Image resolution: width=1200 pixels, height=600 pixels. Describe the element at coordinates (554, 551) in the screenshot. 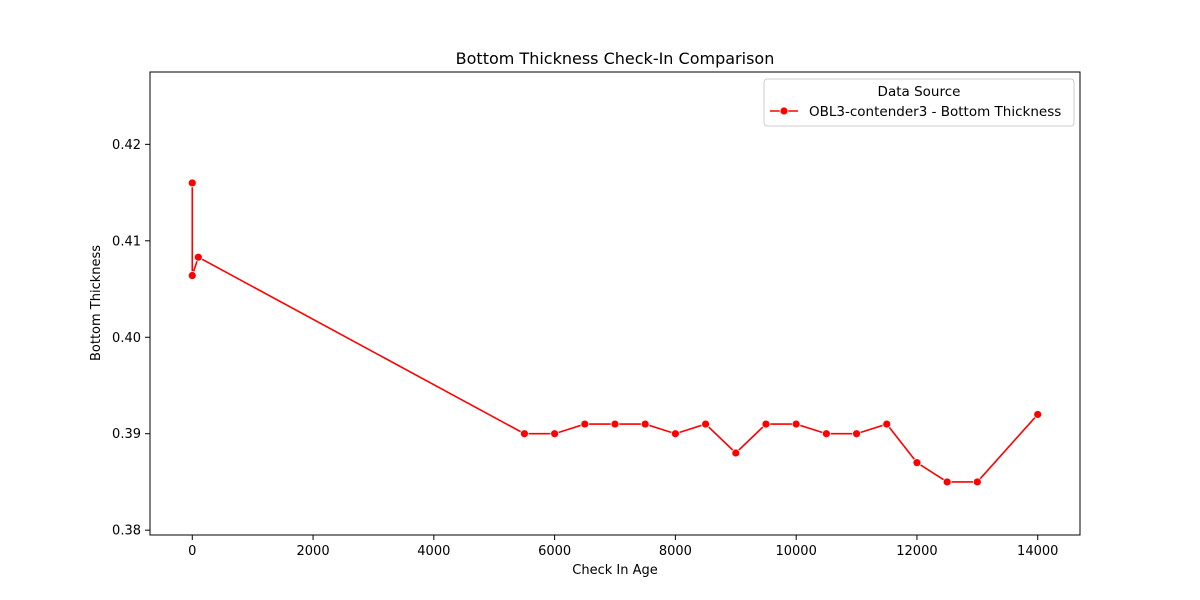

I see `x-tick-label: 6000` at that location.